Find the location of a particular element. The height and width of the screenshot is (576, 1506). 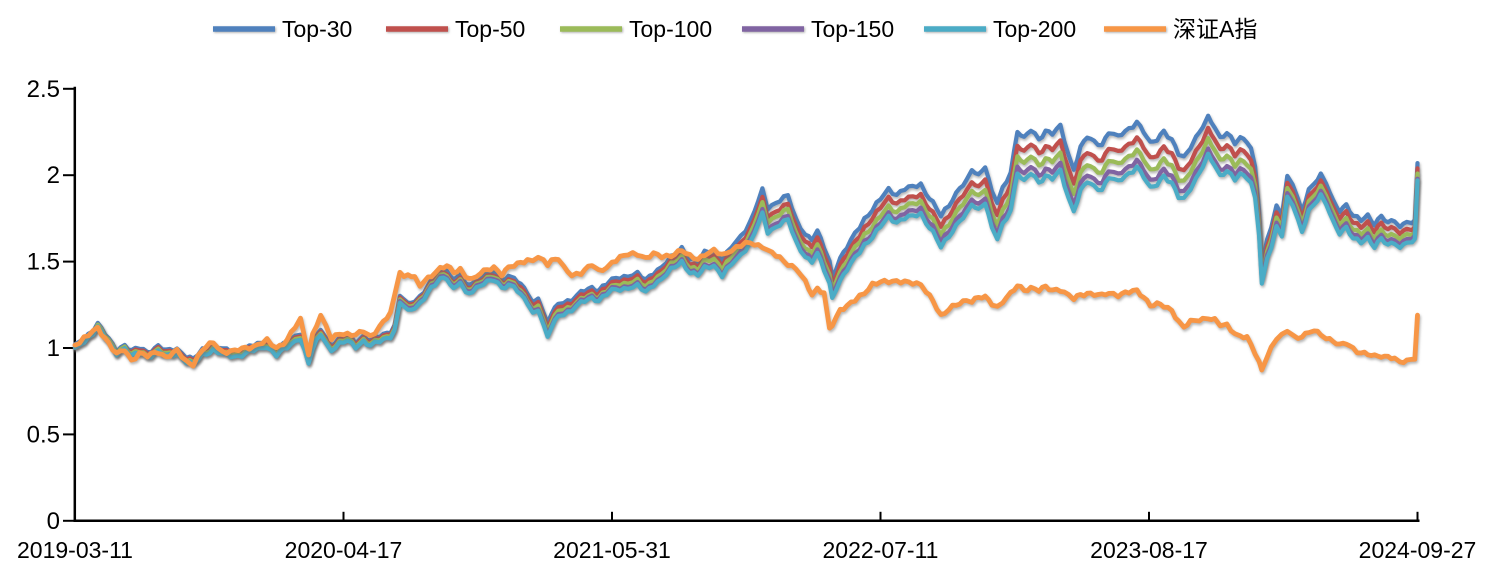

x-tick-label: 2020-04-17 is located at coordinates (344, 550).